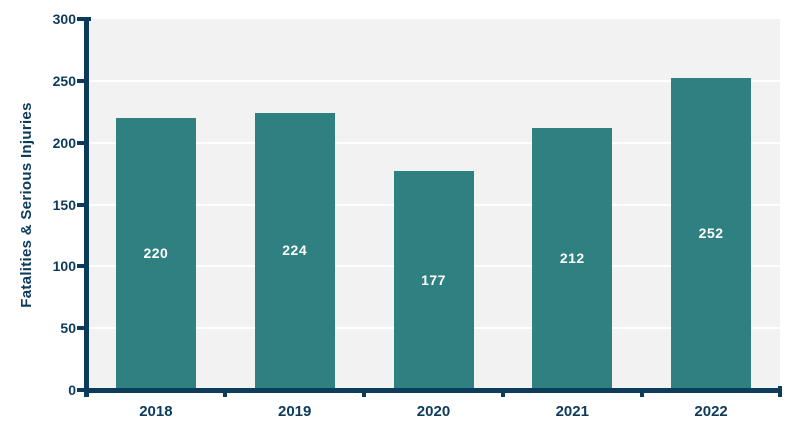 Image resolution: width=800 pixels, height=431 pixels. What do you see at coordinates (572, 411) in the screenshot?
I see `x-tick-label-2021: 2021` at bounding box center [572, 411].